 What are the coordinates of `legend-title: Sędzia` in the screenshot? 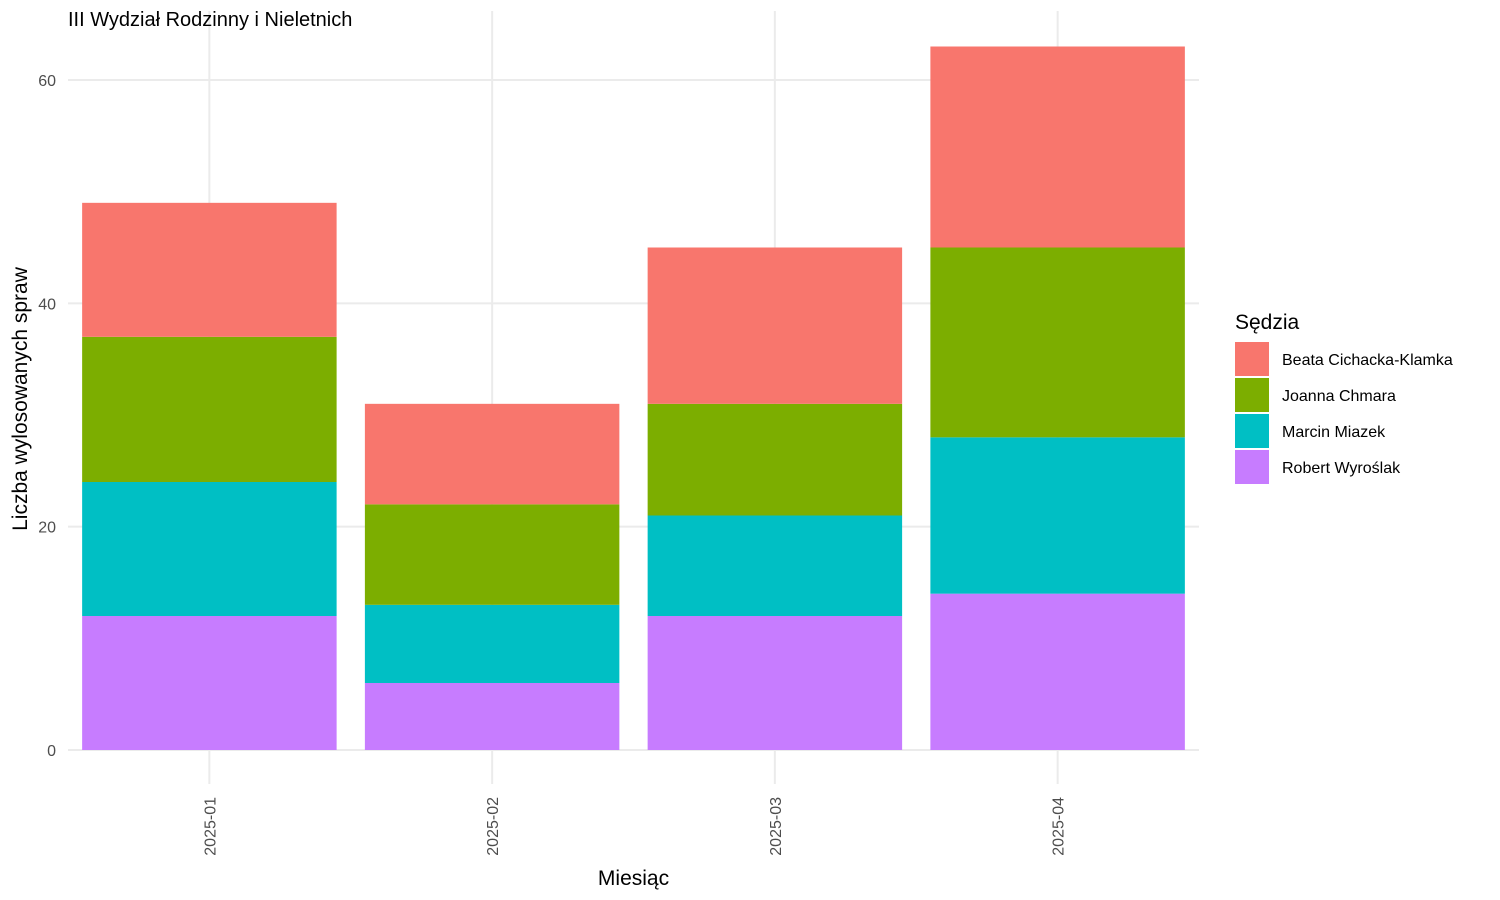 It's located at (1267, 322).